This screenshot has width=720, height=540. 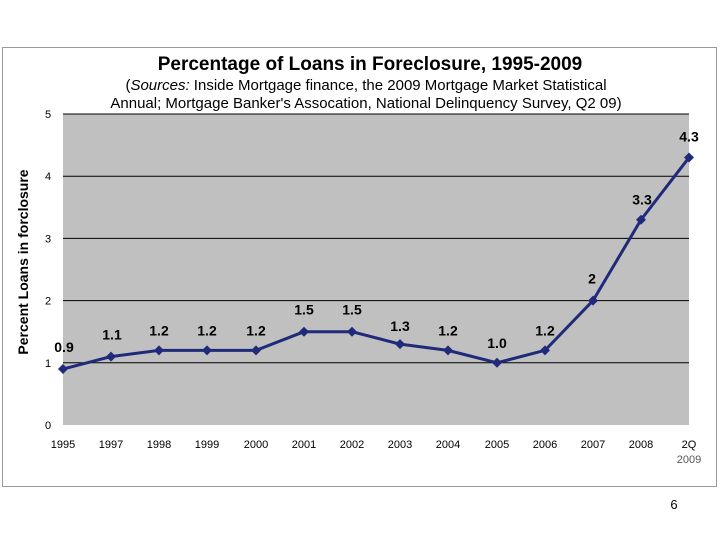 What do you see at coordinates (545, 330) in the screenshot?
I see `data-label-2006: 1.2` at bounding box center [545, 330].